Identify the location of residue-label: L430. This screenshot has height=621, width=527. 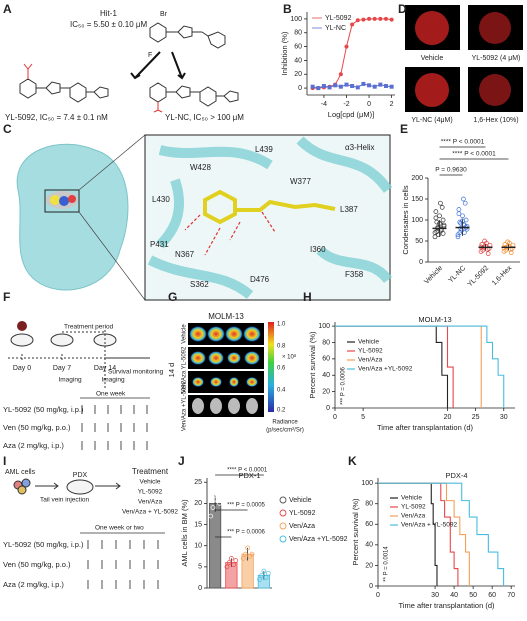
(161, 199).